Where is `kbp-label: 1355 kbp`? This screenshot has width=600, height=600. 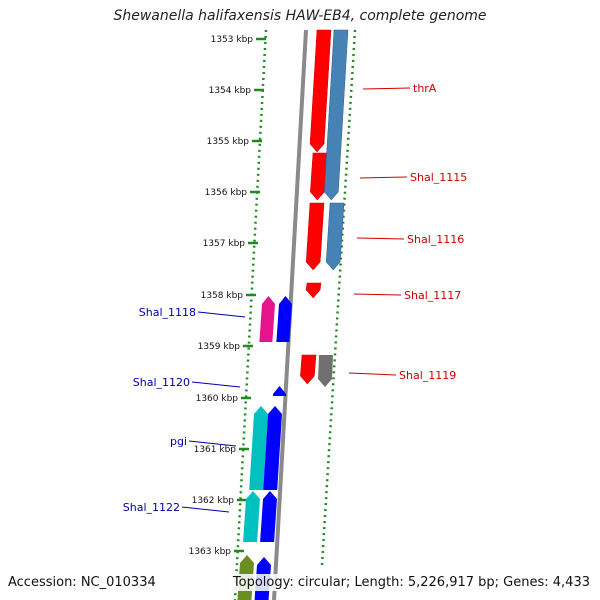
kbp-label: 1355 kbp is located at coordinates (228, 142).